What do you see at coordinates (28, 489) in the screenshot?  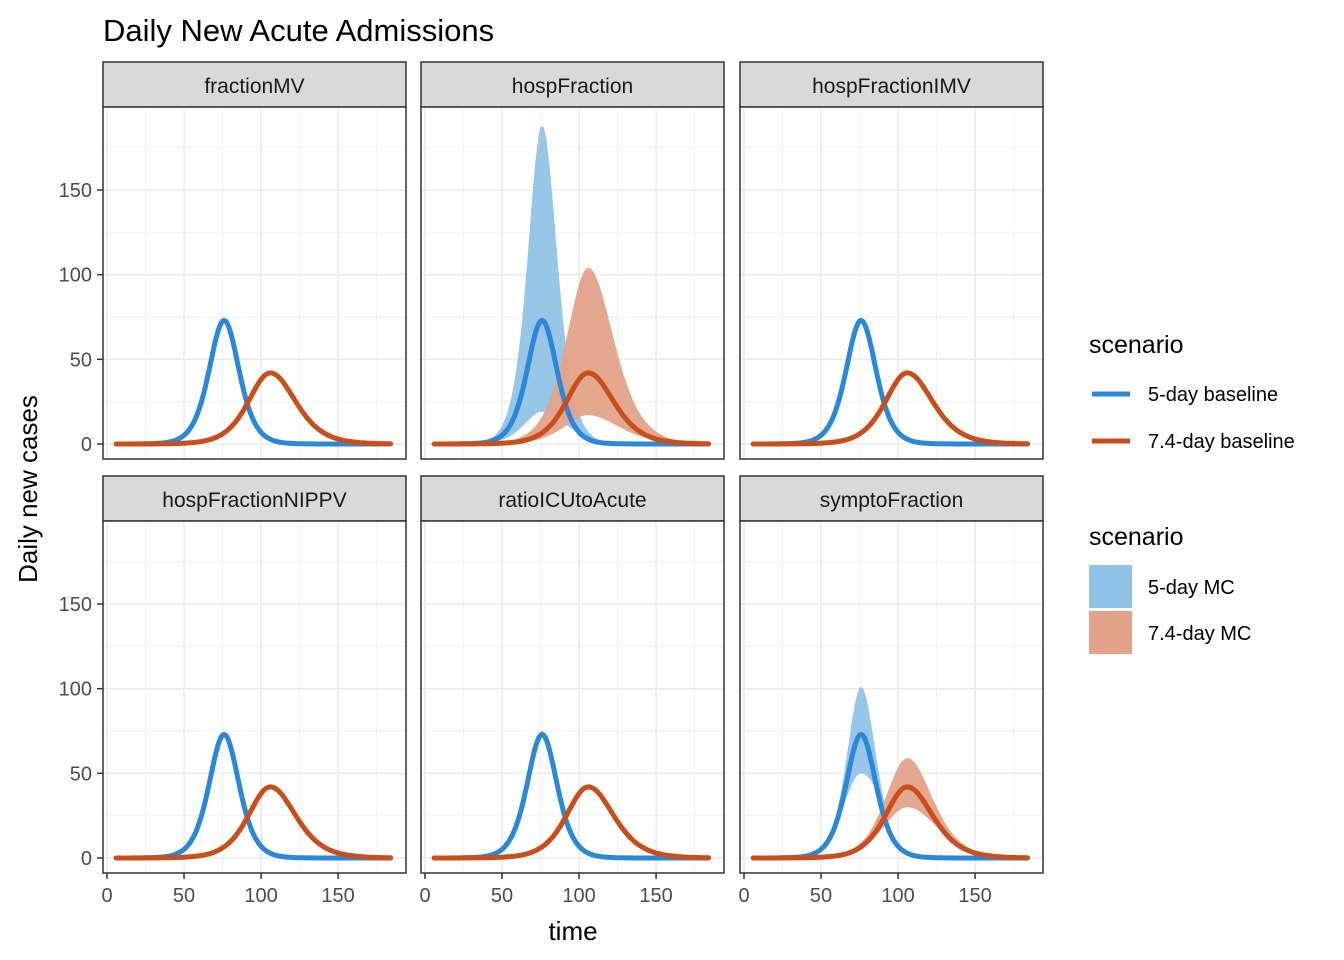 I see `y-axis-title: Daily new cases` at bounding box center [28, 489].